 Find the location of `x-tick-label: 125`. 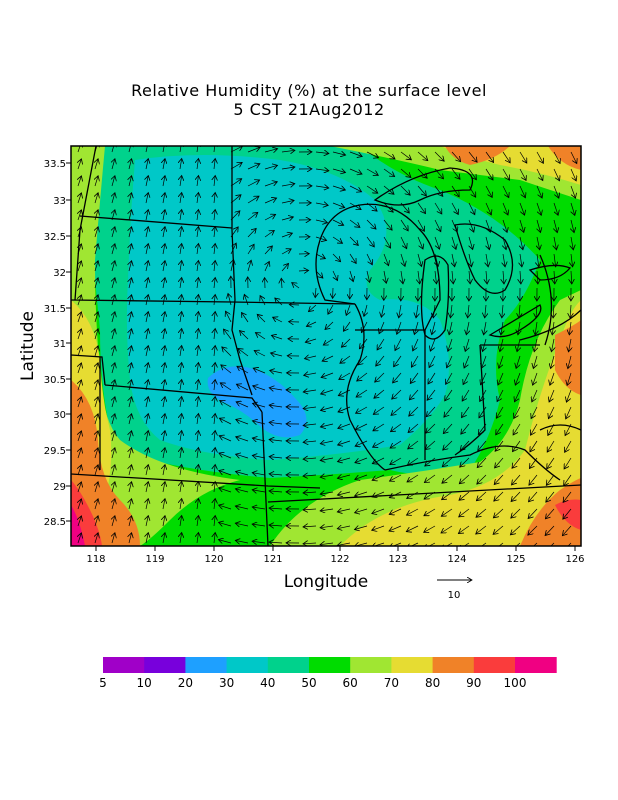

x-tick-label: 125 is located at coordinates (515, 559).